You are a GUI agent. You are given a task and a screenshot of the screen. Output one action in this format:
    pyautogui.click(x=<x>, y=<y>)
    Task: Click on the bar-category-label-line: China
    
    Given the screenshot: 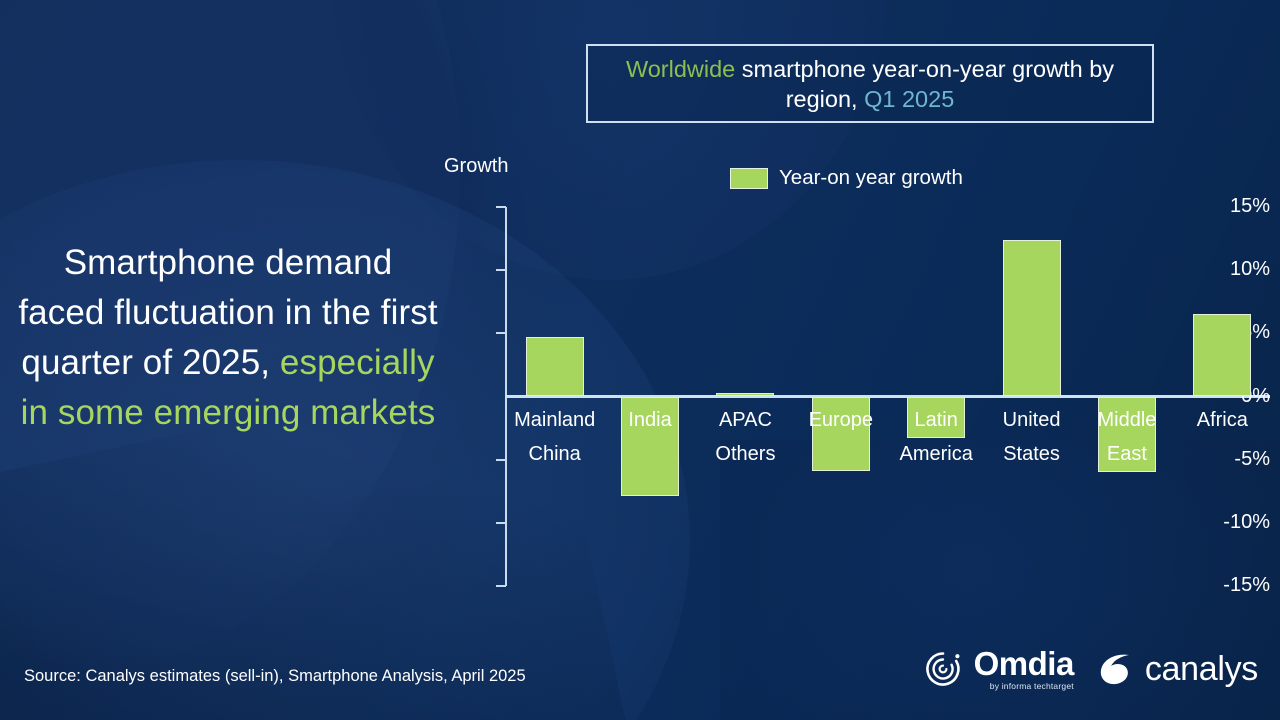 What is the action you would take?
    pyautogui.click(x=554, y=453)
    